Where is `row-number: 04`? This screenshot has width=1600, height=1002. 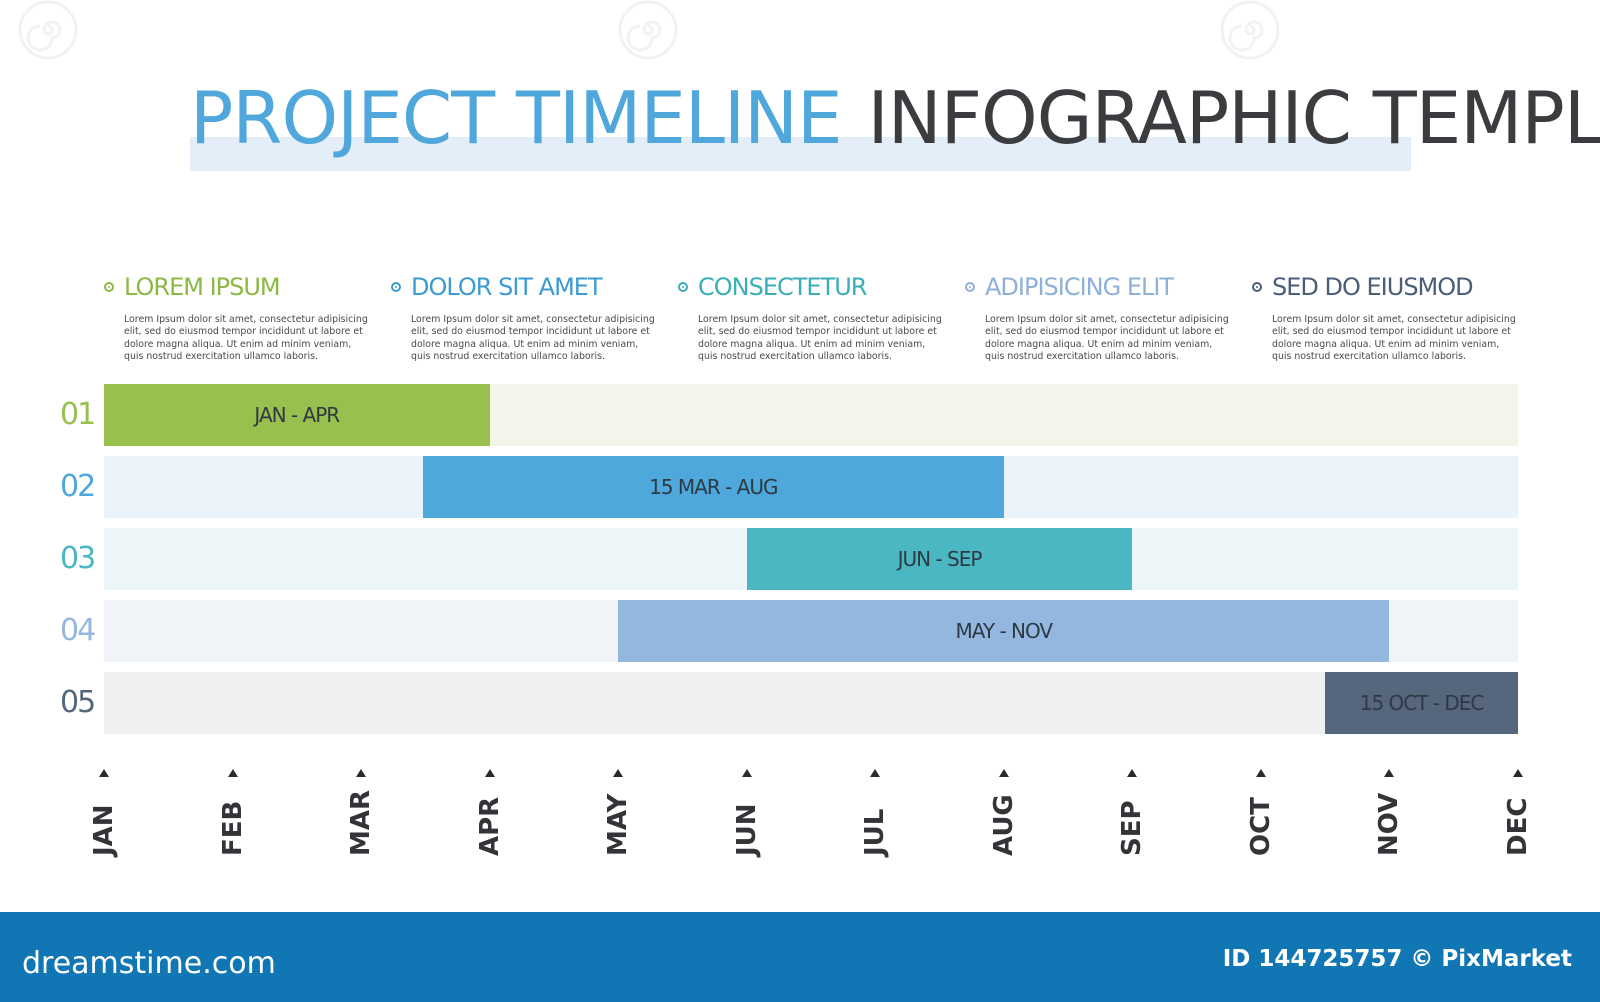 row-number: 04 is located at coordinates (78, 630).